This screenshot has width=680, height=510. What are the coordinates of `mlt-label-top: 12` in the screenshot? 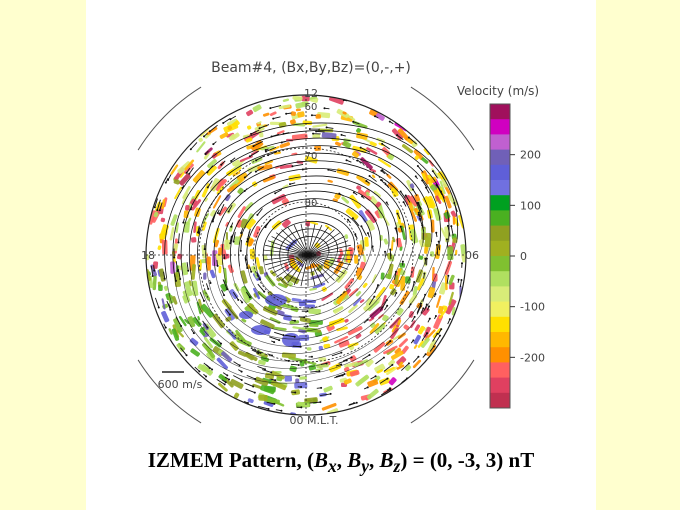 It's located at (311, 93).